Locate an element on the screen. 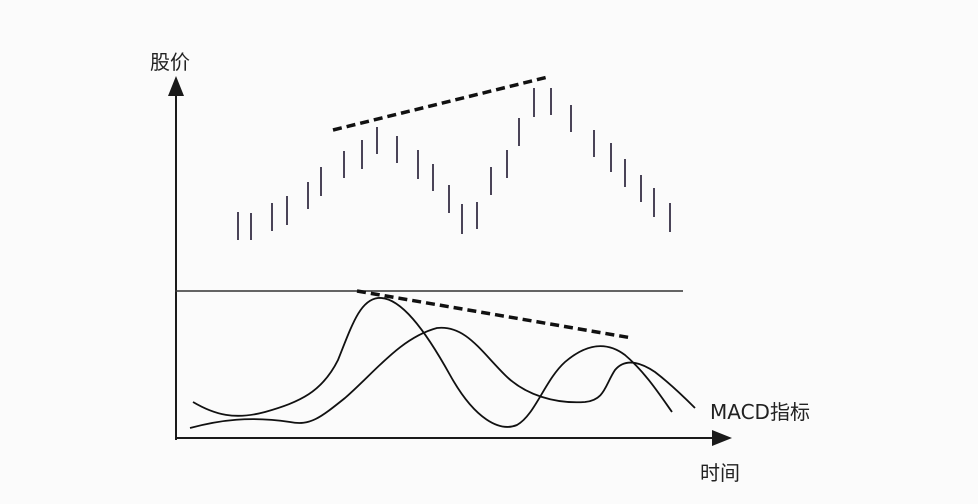  x-axis-label: 时间 is located at coordinates (720, 473).